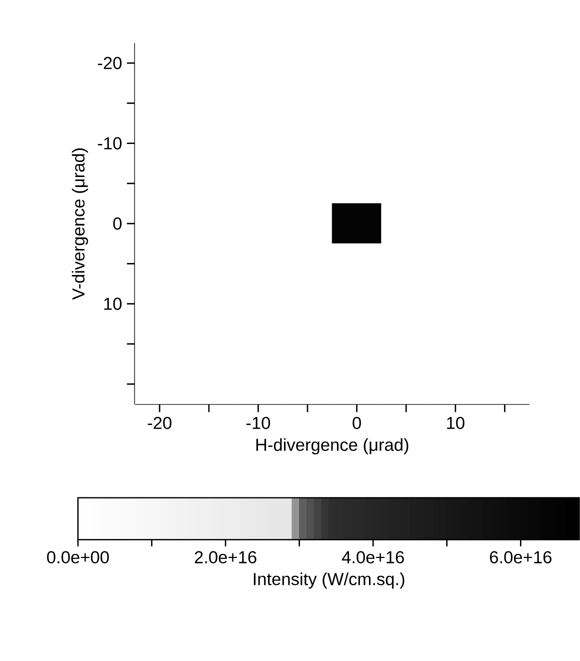 Image resolution: width=580 pixels, height=661 pixels. What do you see at coordinates (258, 423) in the screenshot?
I see `x-tick-label: -10` at bounding box center [258, 423].